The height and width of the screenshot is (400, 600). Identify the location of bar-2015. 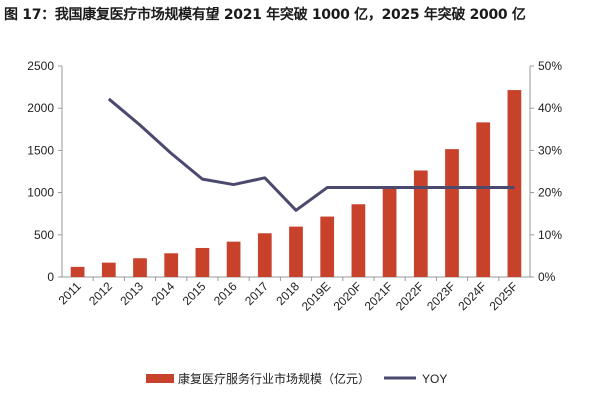
(202, 262).